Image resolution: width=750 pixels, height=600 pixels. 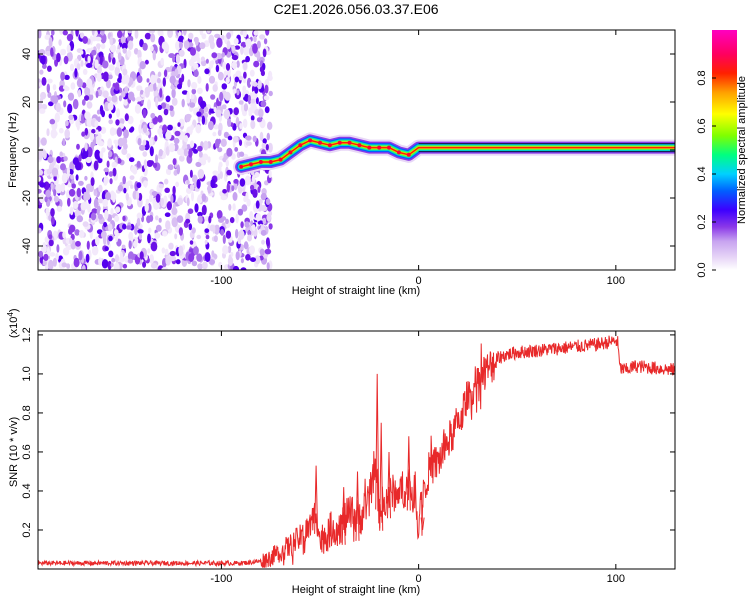 I want to click on colorbar-ticks: 0.0 0.2 0.4 0.6 0.8, so click(x=706, y=174).